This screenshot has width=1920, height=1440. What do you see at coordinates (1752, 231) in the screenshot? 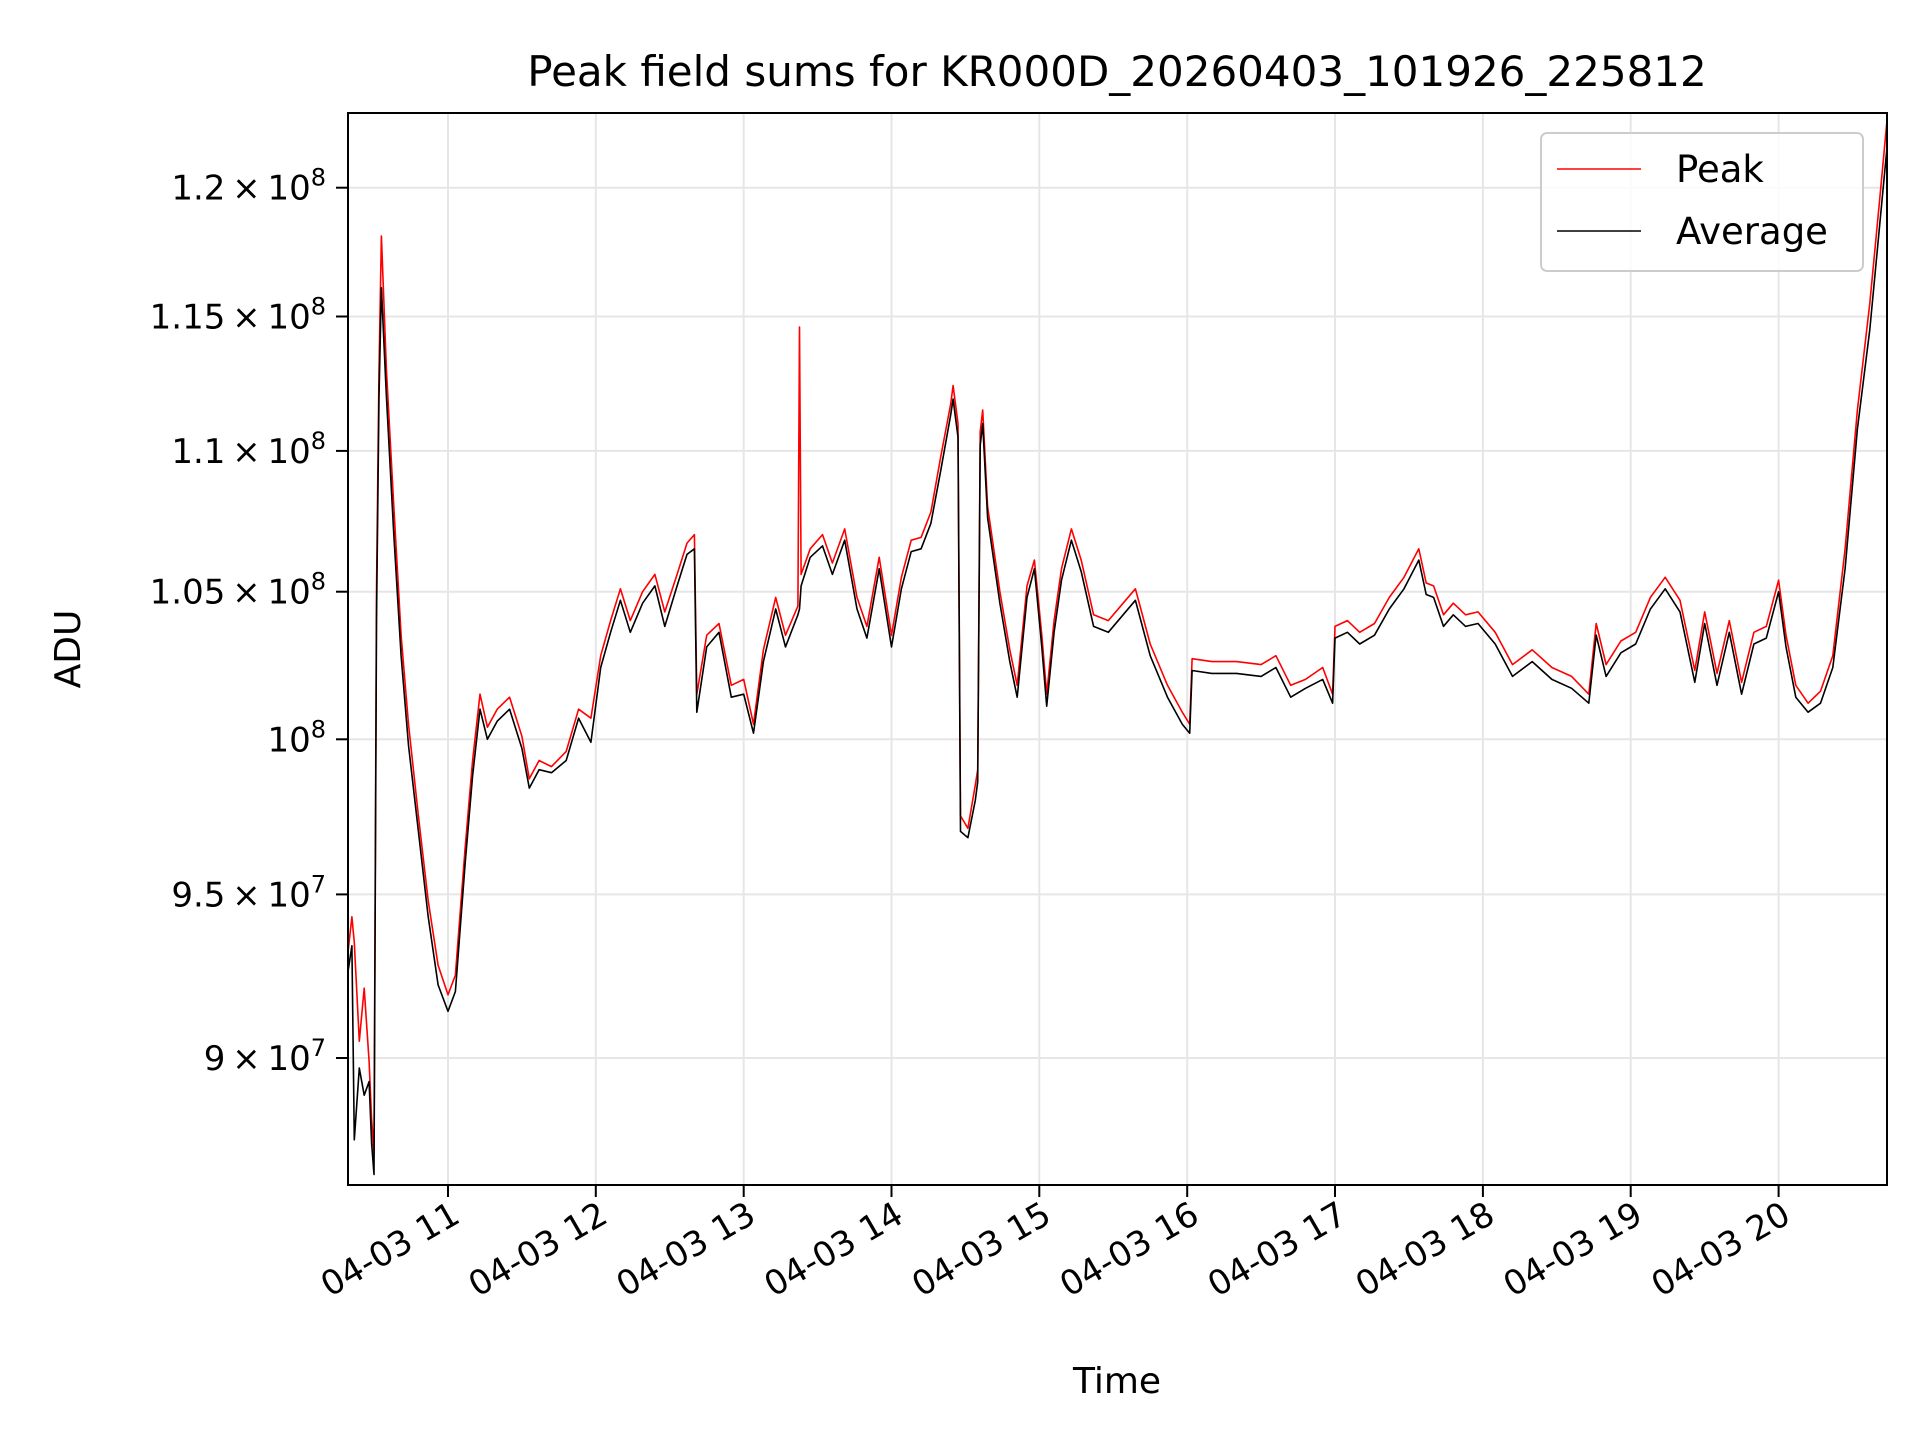
I see `legend-label-average: Average` at bounding box center [1752, 231].